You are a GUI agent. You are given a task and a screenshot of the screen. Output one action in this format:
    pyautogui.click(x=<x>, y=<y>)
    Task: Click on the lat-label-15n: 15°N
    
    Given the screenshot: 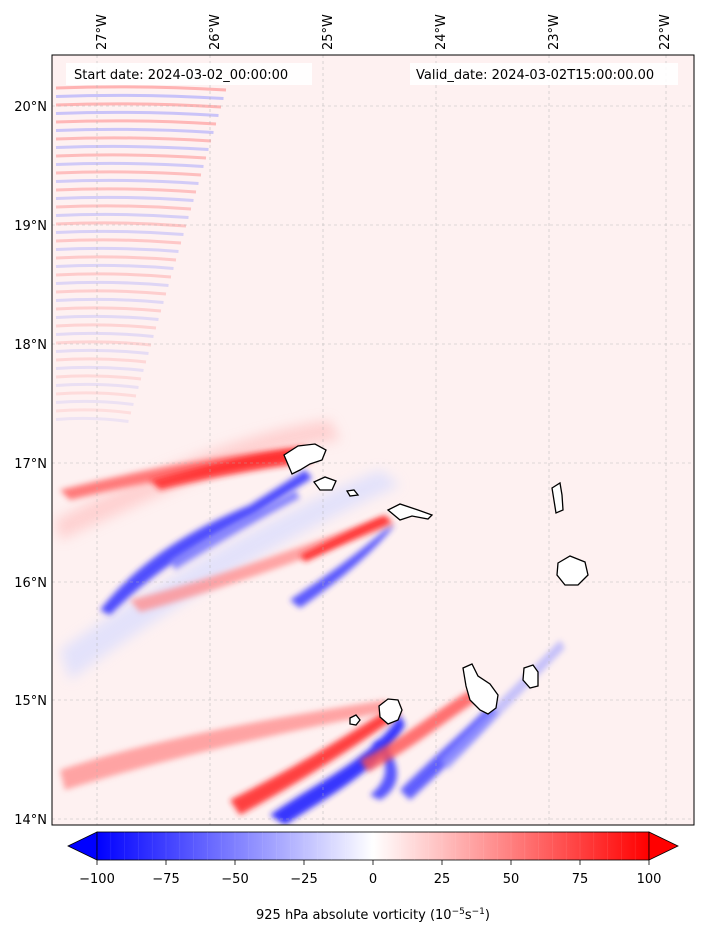 What is the action you would take?
    pyautogui.click(x=30, y=701)
    